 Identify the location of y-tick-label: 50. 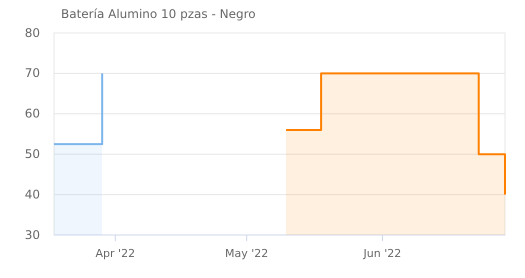
(32, 154).